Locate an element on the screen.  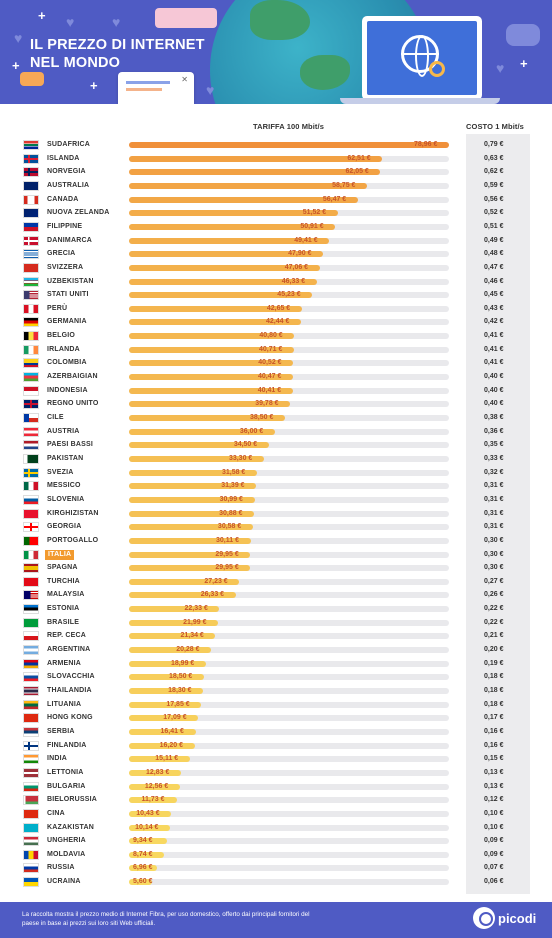
table-row: KIRGHIZISTAN 30,88 € 0,31 € is located at coordinates (276, 514).